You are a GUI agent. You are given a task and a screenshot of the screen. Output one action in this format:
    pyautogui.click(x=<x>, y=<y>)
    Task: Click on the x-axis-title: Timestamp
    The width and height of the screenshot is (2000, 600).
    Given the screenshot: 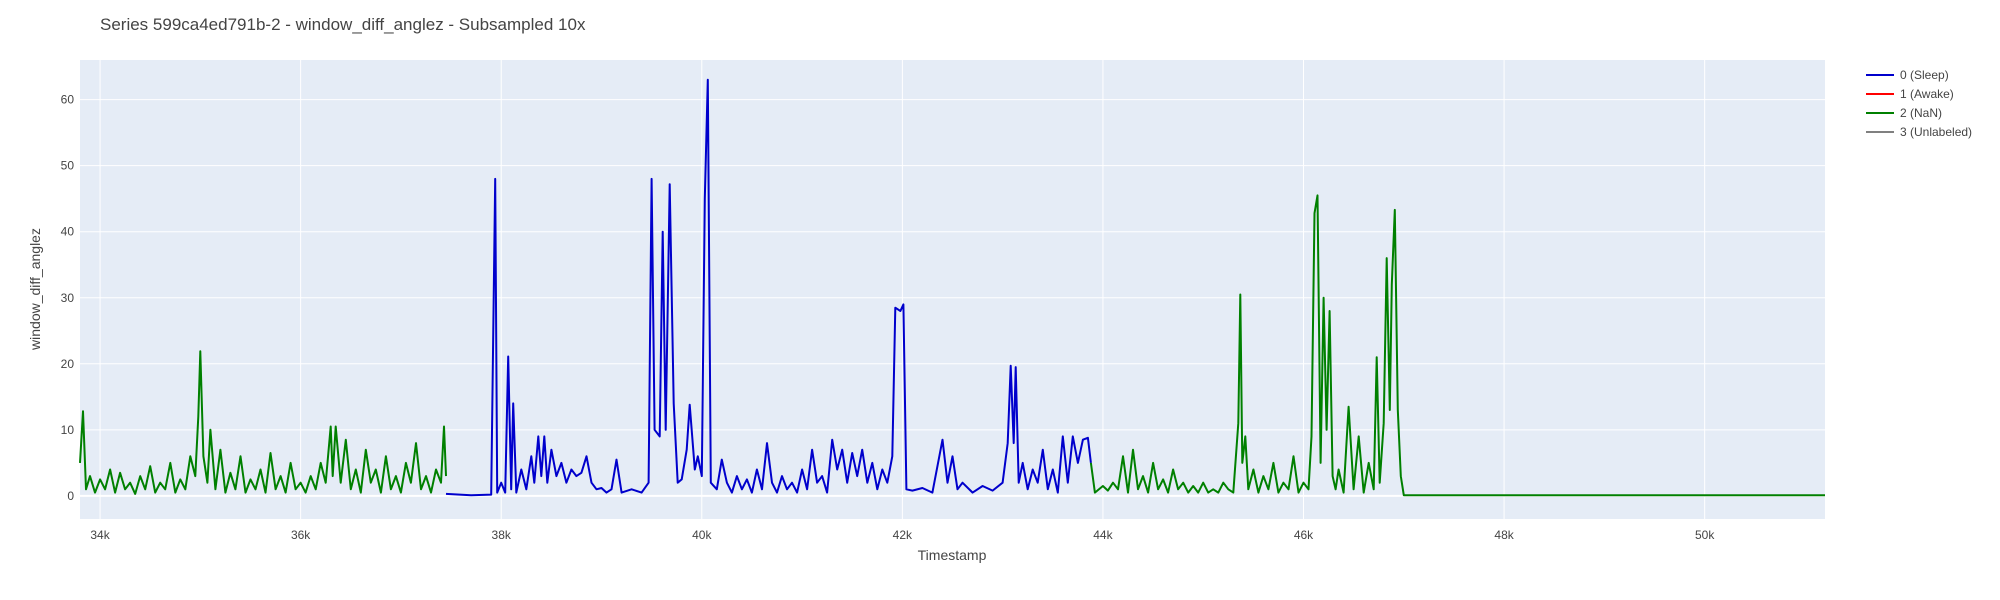 What is the action you would take?
    pyautogui.click(x=952, y=555)
    